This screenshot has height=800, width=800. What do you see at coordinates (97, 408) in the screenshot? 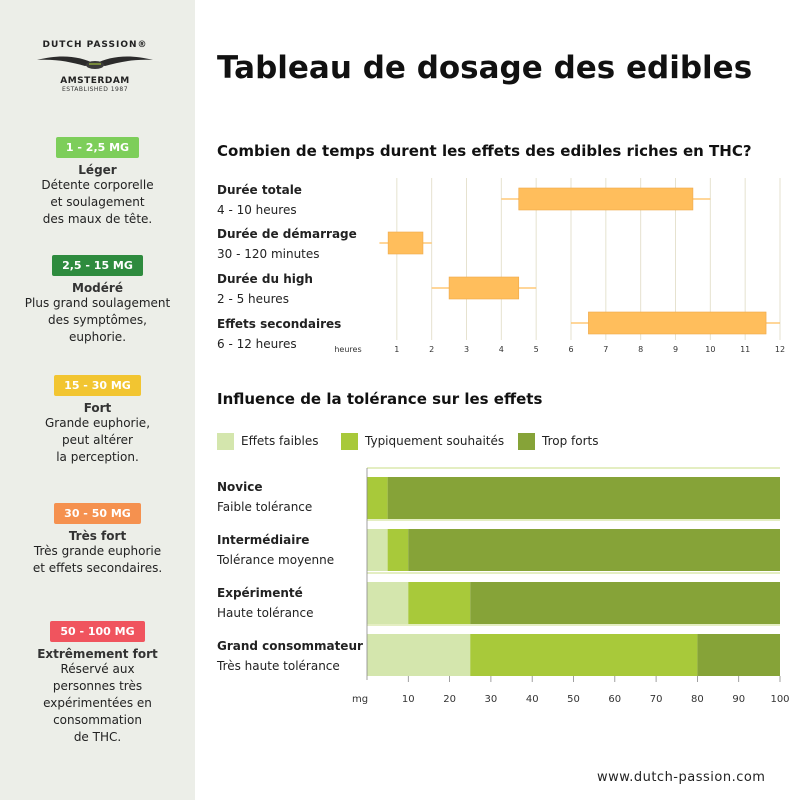
I see `dose-level-name: Fort` at bounding box center [97, 408].